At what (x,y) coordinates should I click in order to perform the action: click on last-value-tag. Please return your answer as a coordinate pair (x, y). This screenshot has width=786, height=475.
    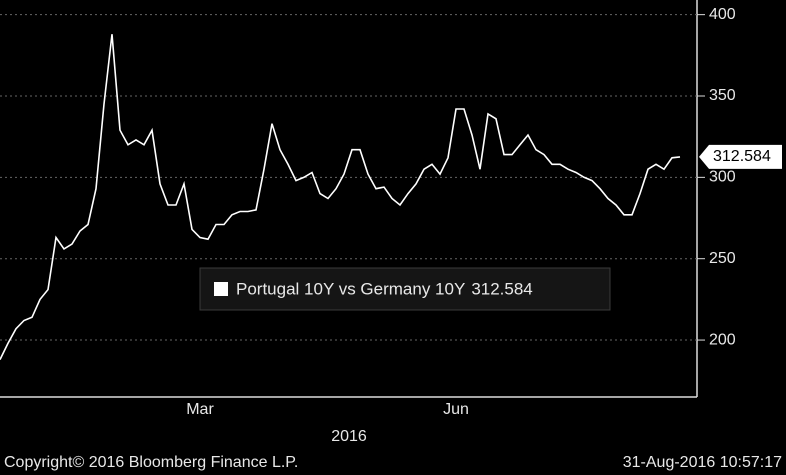
    Looking at the image, I should click on (740, 156).